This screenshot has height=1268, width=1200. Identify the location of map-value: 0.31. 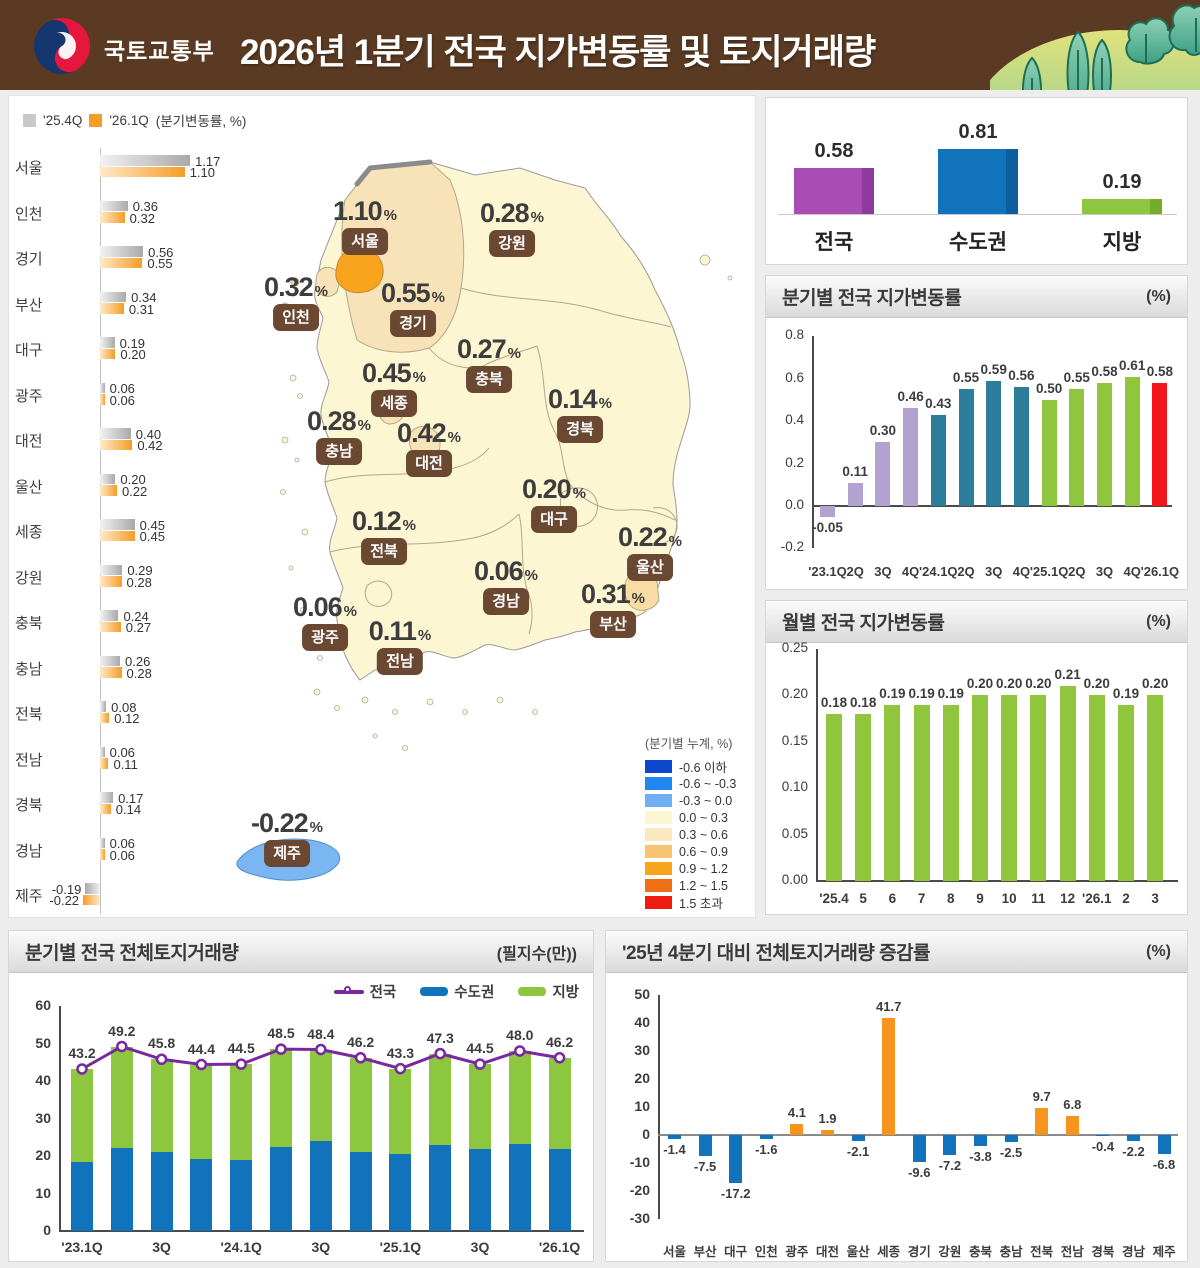
(606, 594).